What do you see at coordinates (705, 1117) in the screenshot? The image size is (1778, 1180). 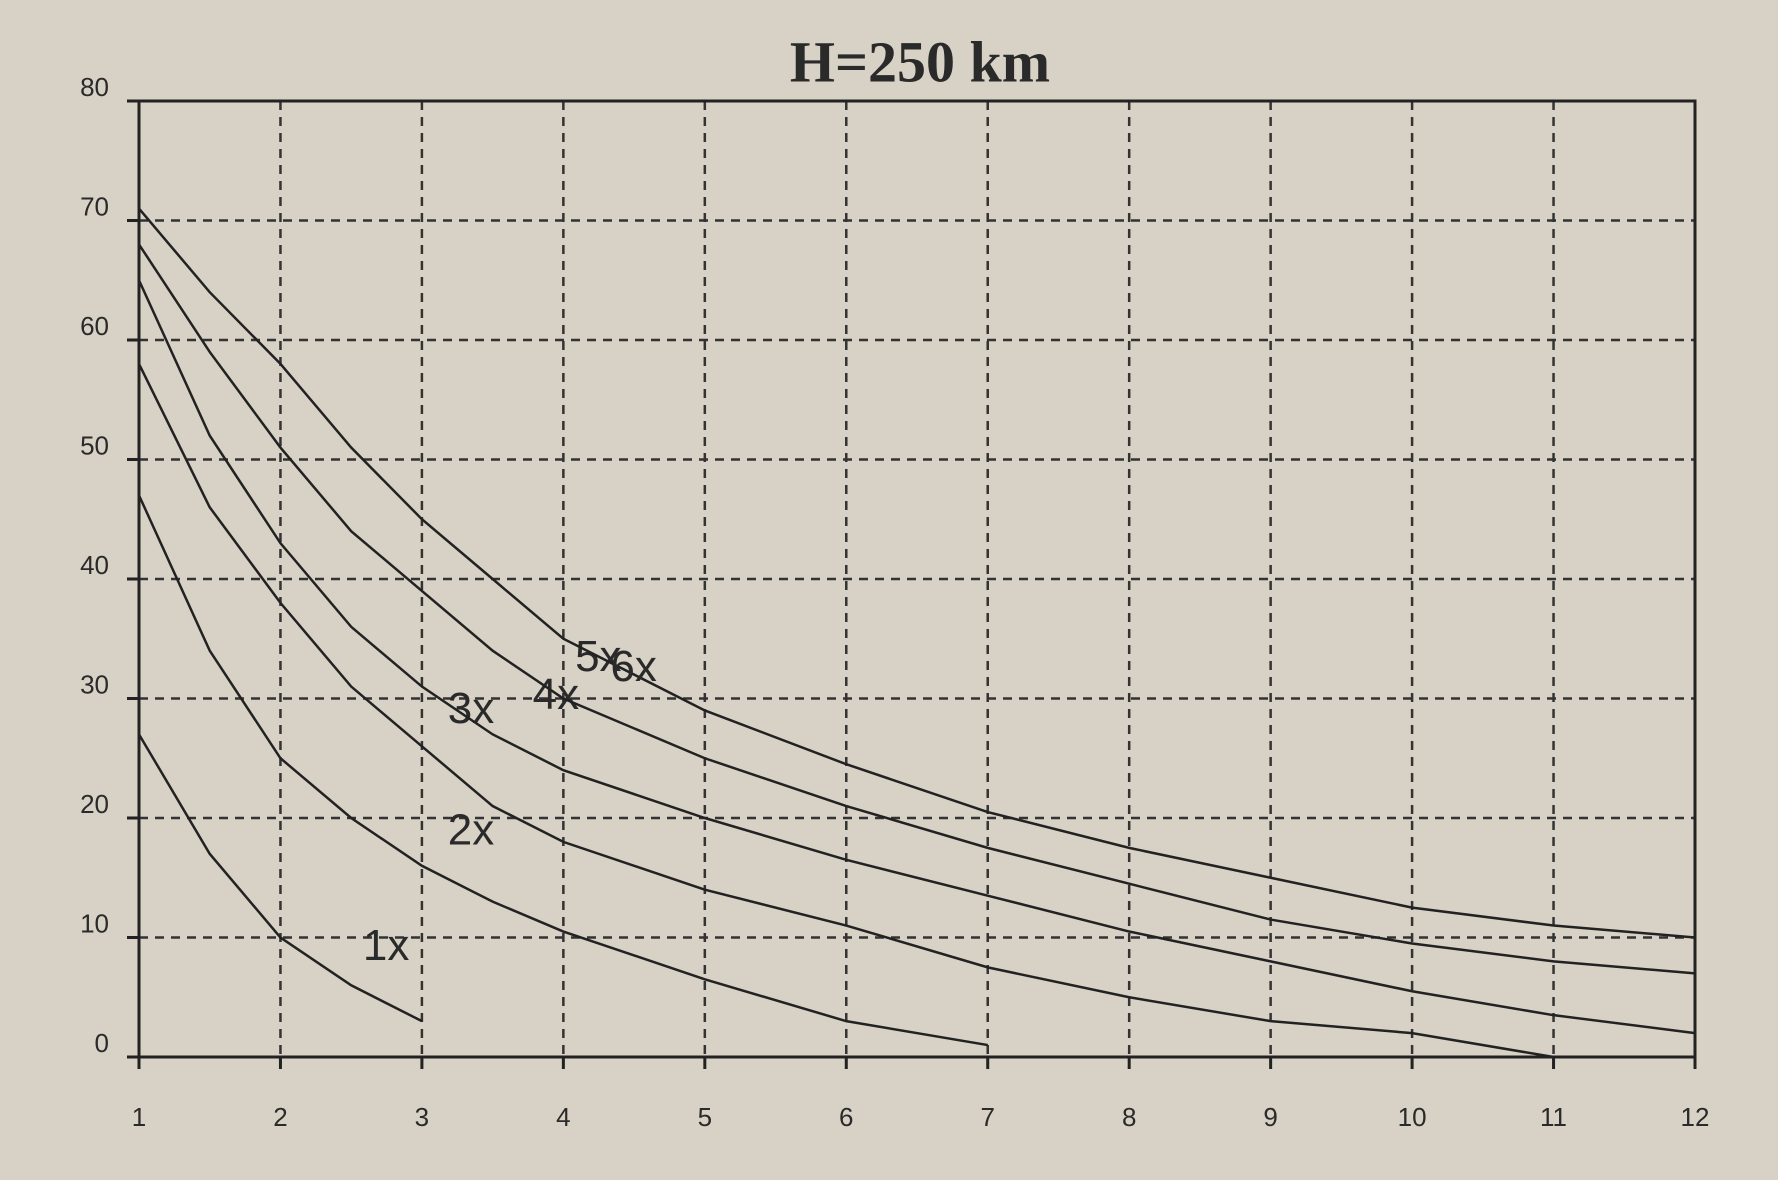 I see `x-tick-label: 5` at bounding box center [705, 1117].